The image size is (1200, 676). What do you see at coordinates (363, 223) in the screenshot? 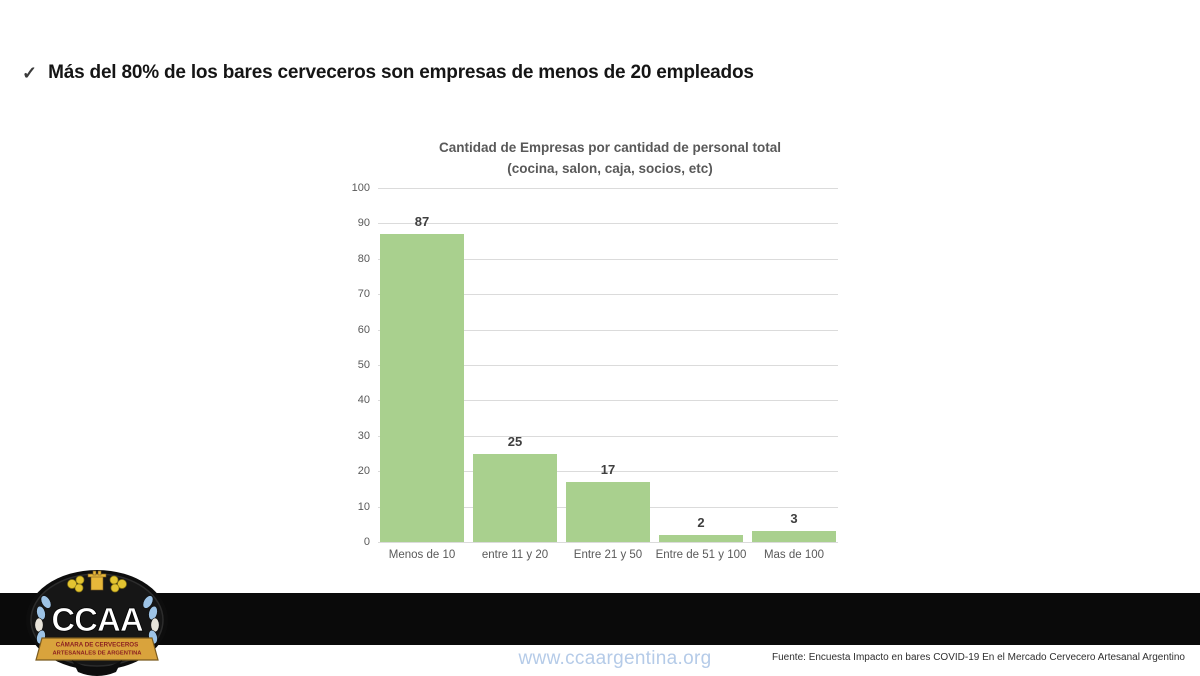
I see `y-tick-label: 90` at bounding box center [363, 223].